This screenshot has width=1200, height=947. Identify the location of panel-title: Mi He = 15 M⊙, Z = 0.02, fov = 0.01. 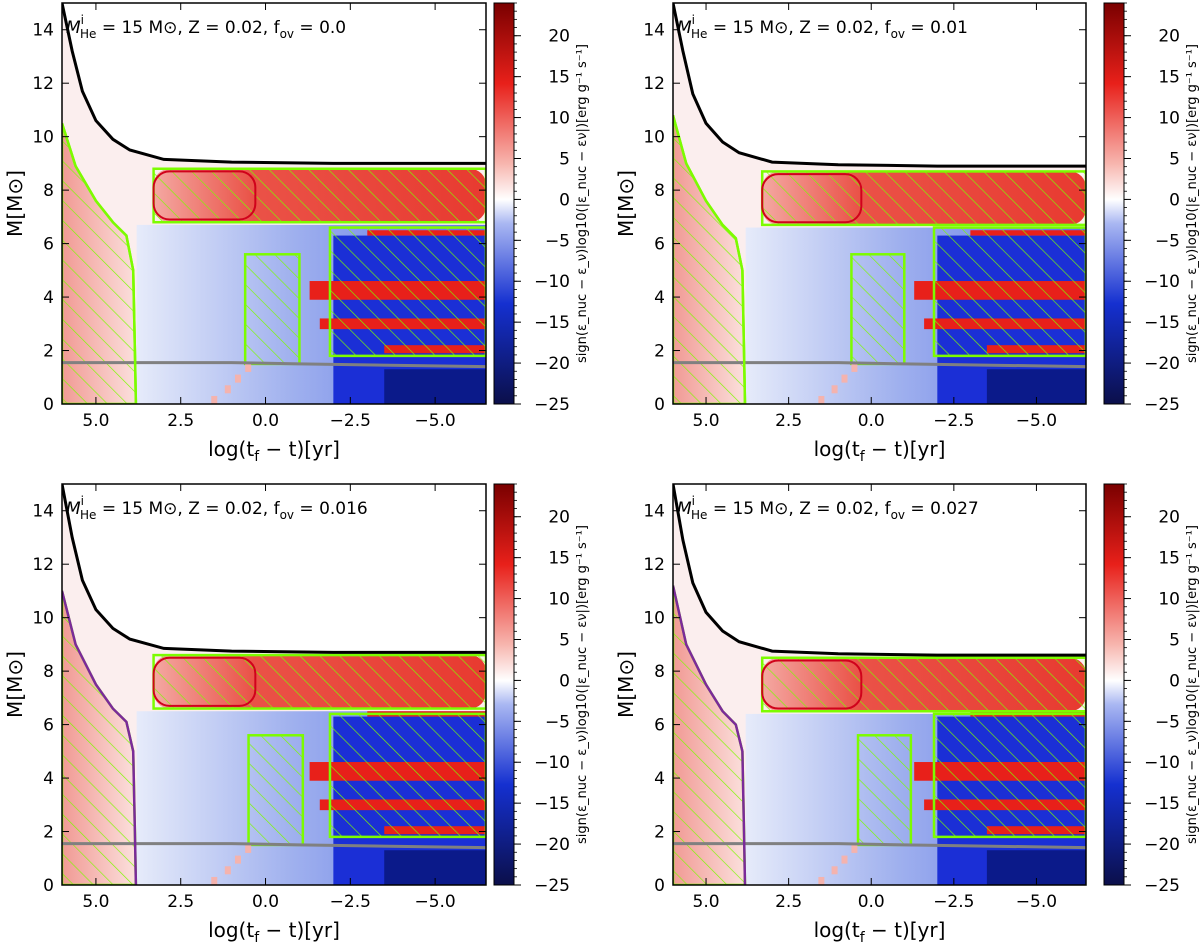
(822, 27).